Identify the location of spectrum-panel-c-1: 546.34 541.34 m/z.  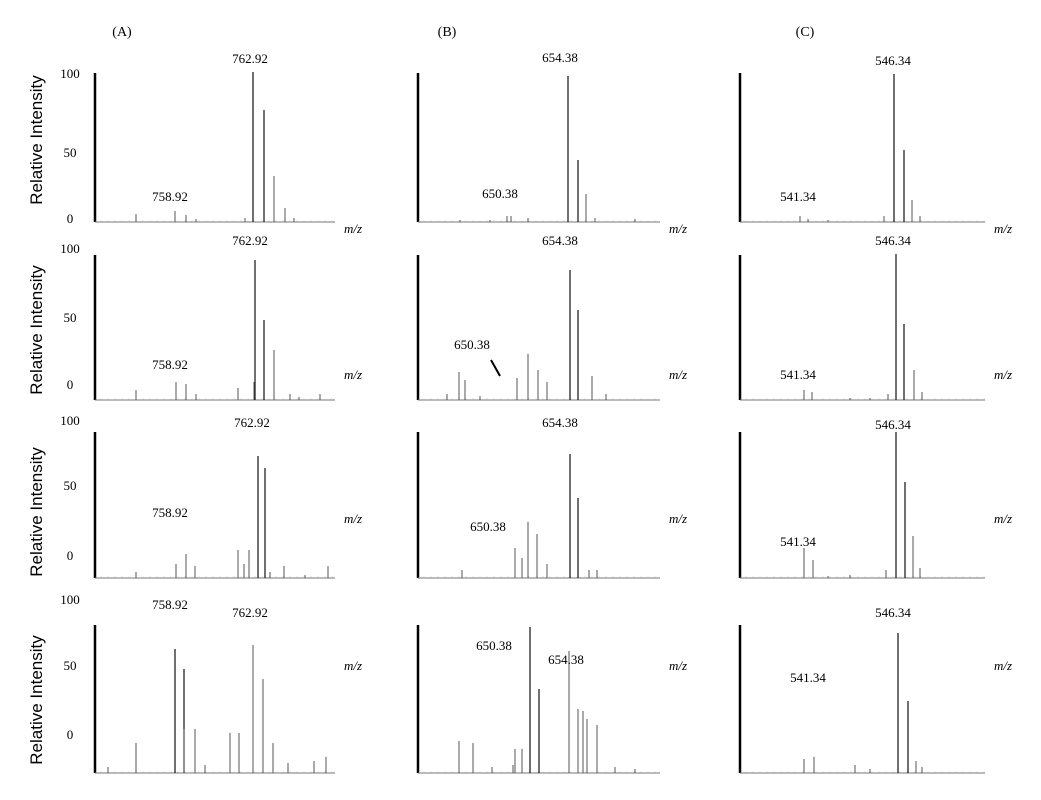
(875, 144).